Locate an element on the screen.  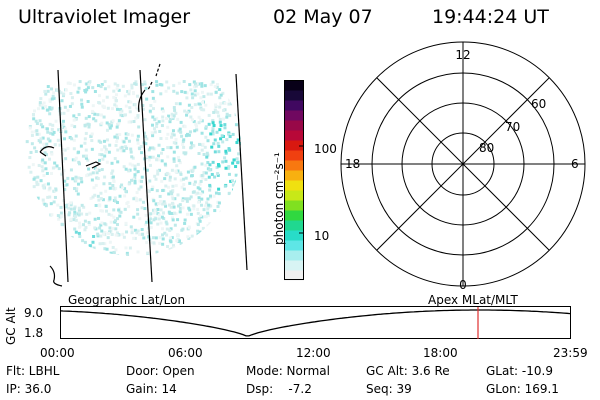
x-tick-1800: 18:00 is located at coordinates (440, 353).